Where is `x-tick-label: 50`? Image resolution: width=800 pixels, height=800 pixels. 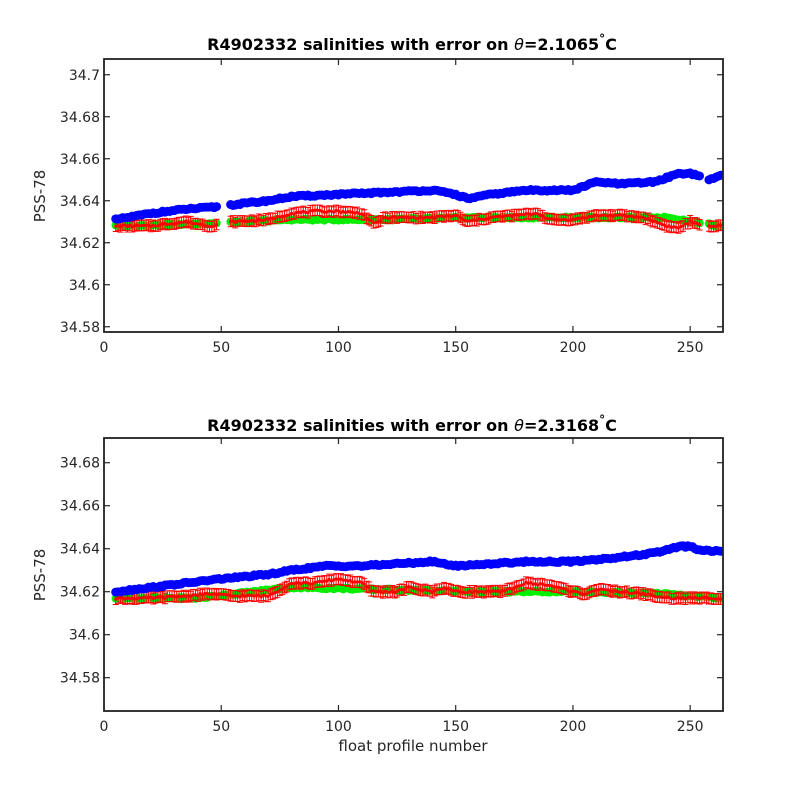 x-tick-label: 50 is located at coordinates (221, 348).